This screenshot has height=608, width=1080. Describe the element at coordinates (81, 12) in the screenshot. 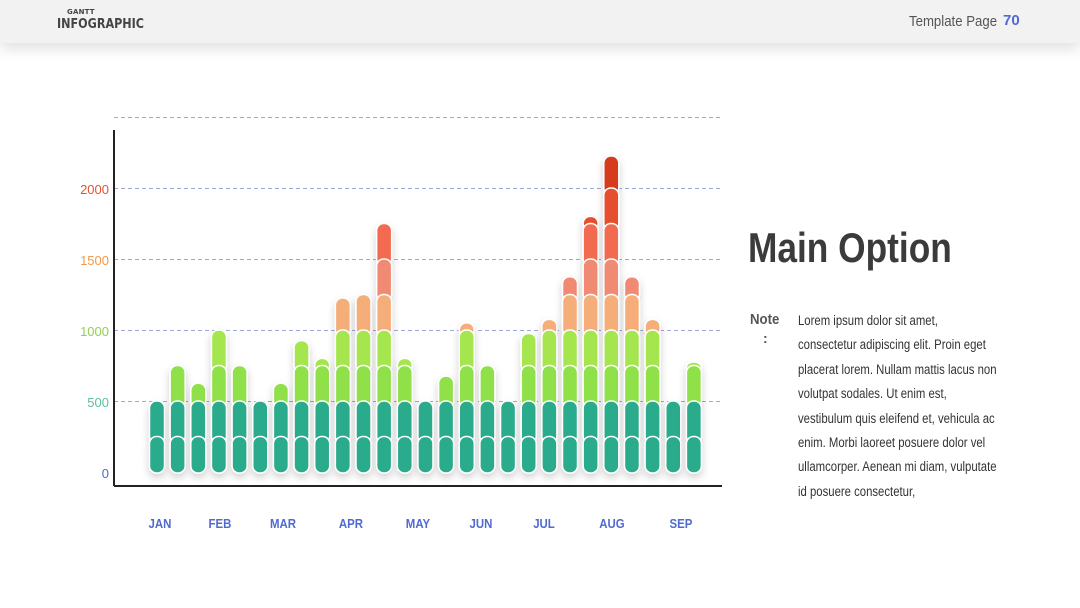

I see `brand-small-text: GANTT` at that location.